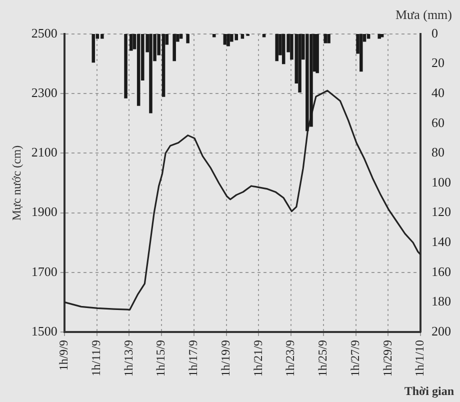 The width and height of the screenshot is (460, 402). I want to click on y2-tick-label: 100, so click(441, 182).